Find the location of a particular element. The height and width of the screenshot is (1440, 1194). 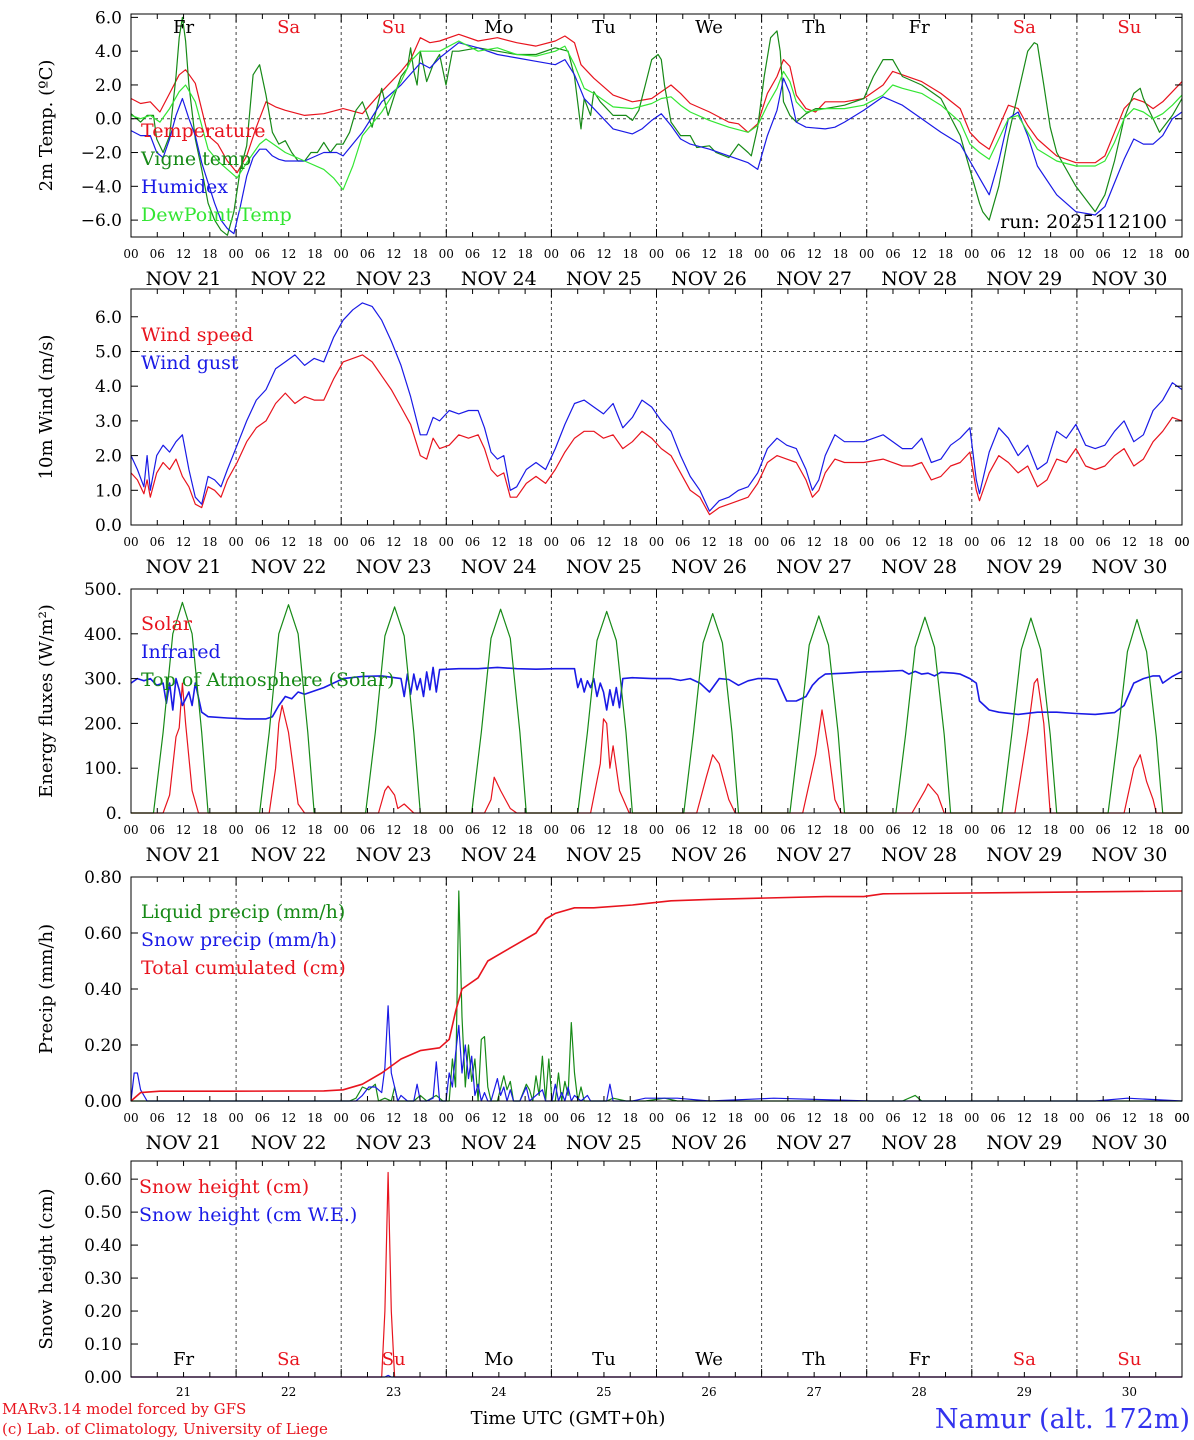

day-number-label: 22 is located at coordinates (288, 1392).